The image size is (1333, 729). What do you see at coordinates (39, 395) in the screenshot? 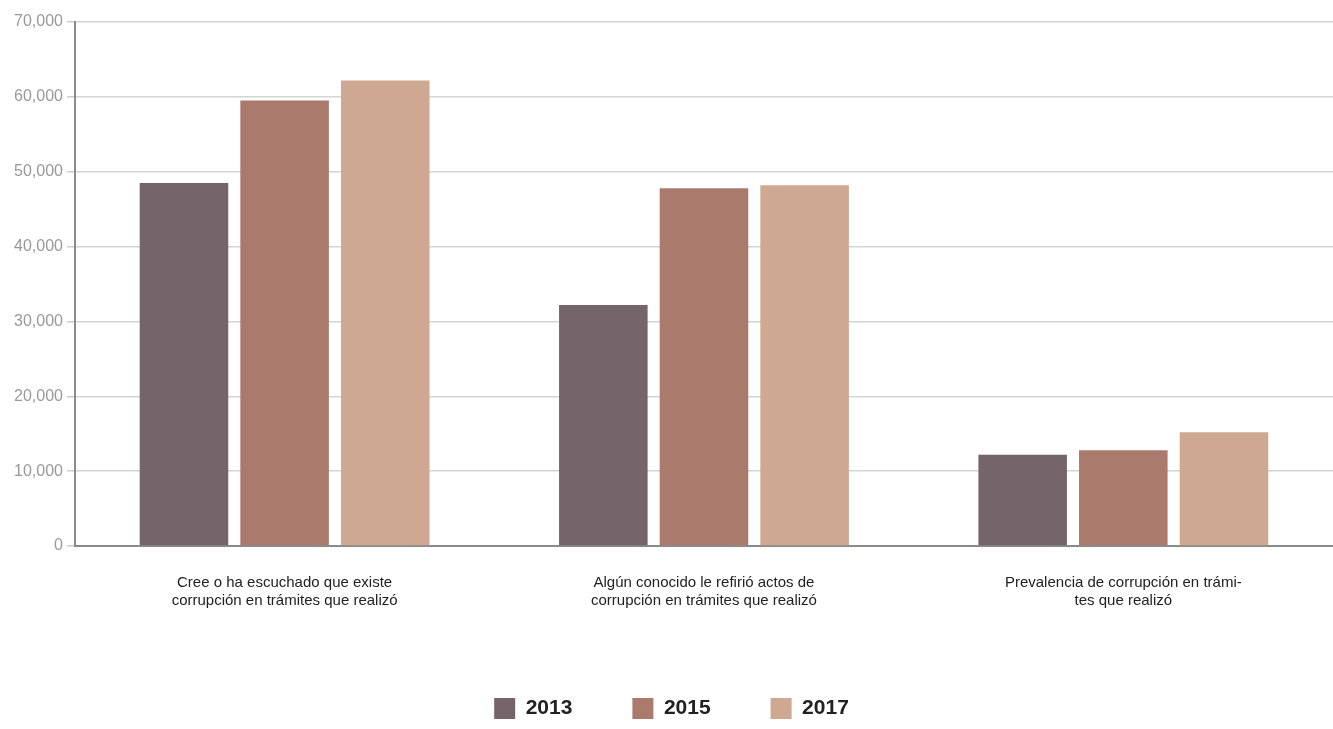
I see `y-tick-label: 20,000` at bounding box center [39, 395].